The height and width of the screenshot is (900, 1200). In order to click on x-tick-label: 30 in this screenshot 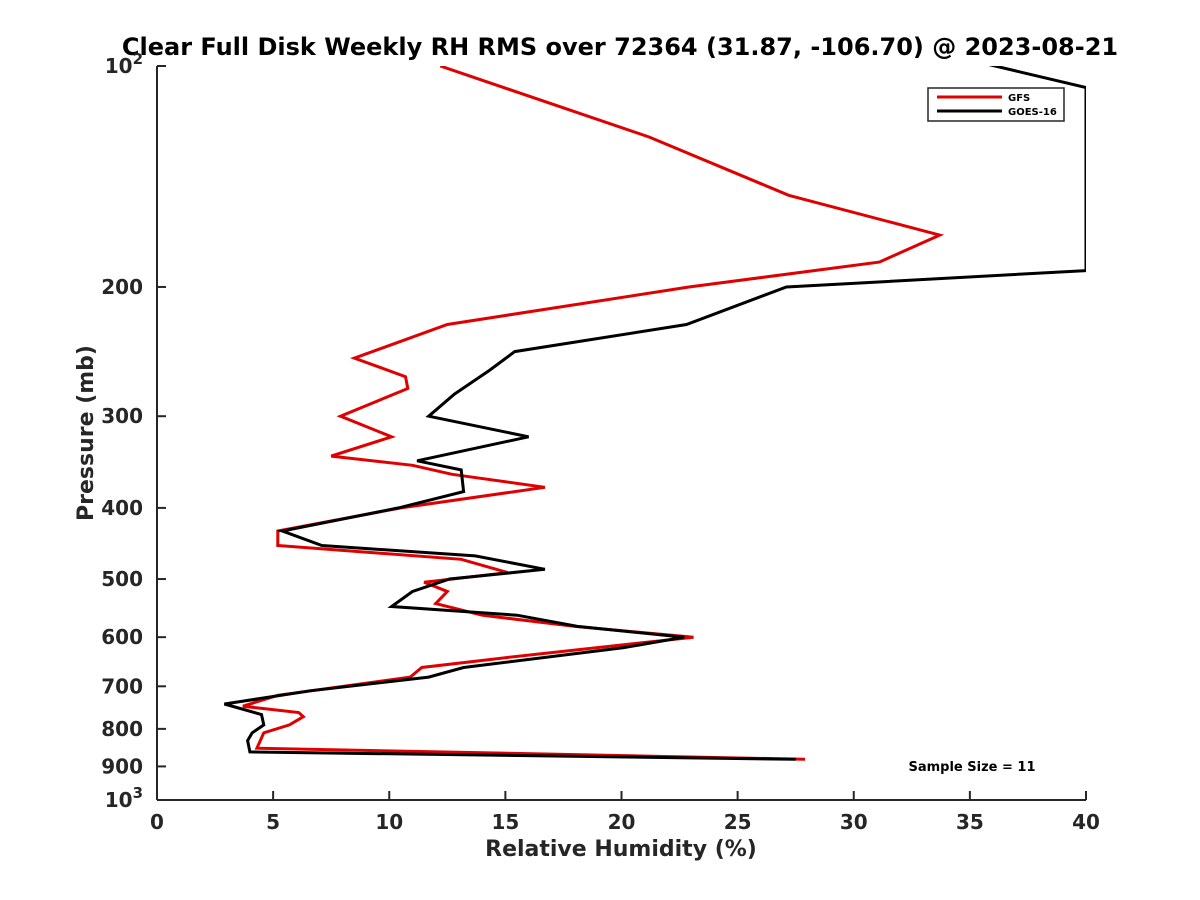, I will do `click(854, 822)`.